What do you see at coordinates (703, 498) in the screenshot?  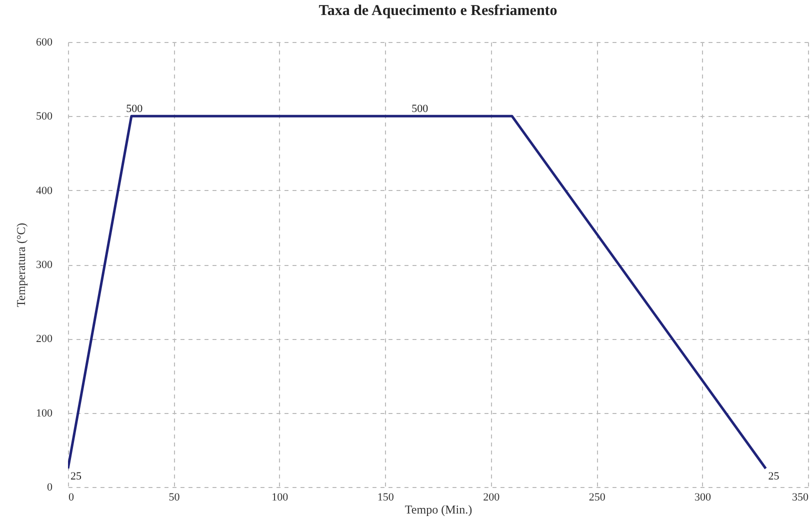 I see `x-tick-label: 300` at bounding box center [703, 498].